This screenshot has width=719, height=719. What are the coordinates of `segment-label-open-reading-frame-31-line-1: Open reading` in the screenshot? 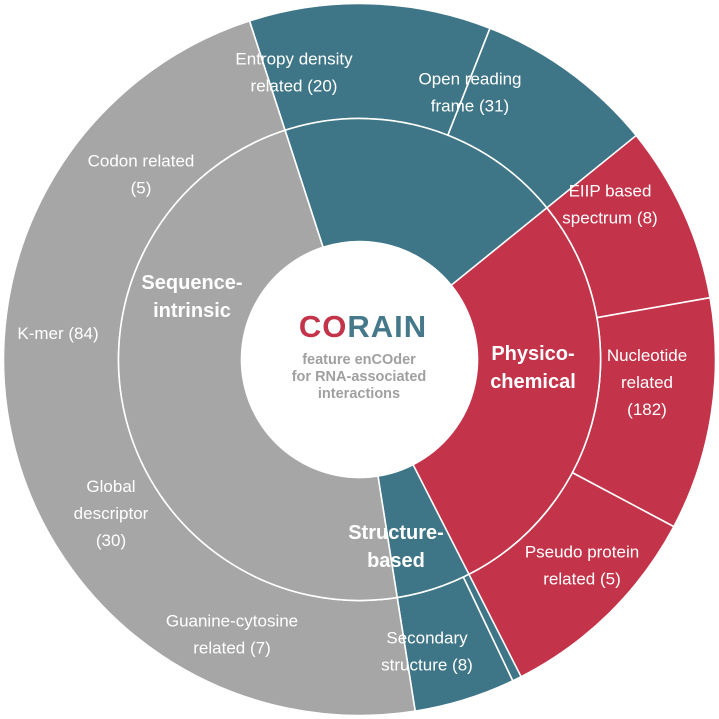 It's located at (469, 79).